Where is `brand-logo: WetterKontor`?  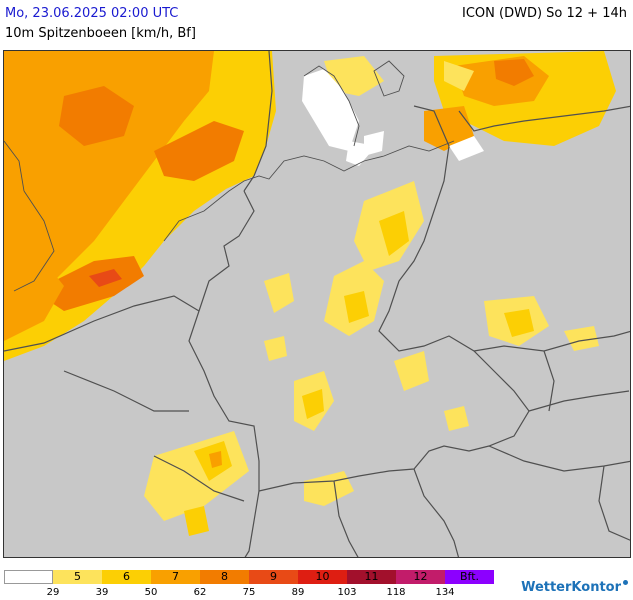
brand-logo: WetterKontor is located at coordinates (574, 587).